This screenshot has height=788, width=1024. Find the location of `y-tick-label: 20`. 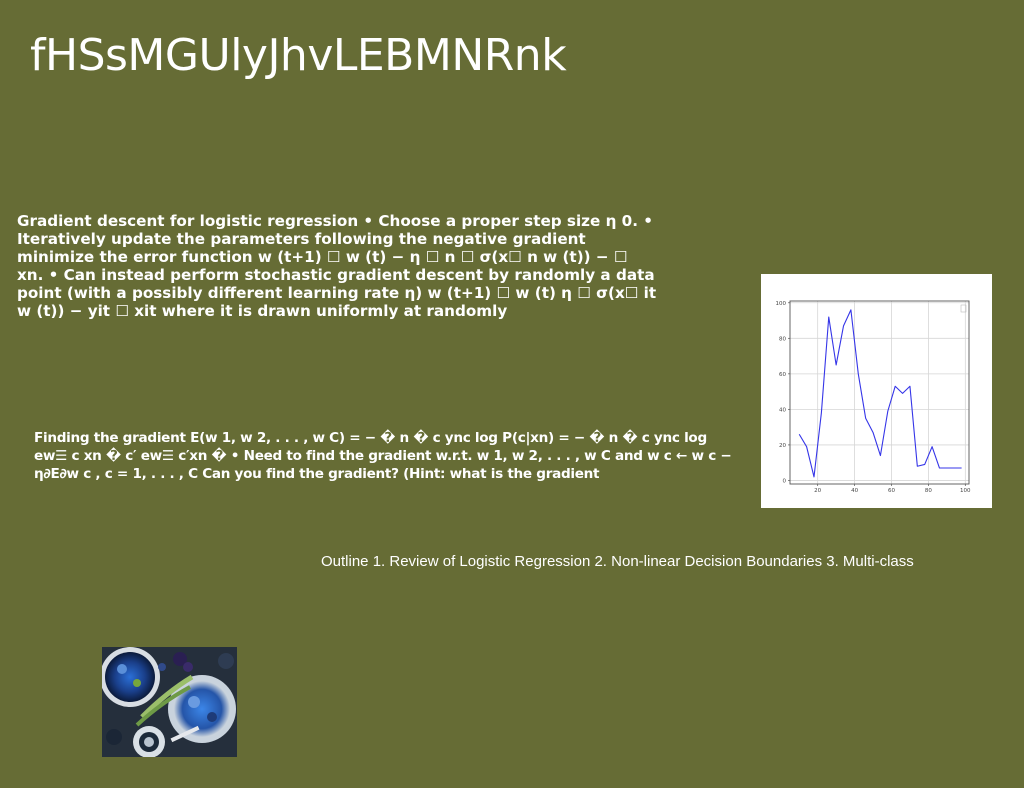

y-tick-label: 20 is located at coordinates (782, 446).